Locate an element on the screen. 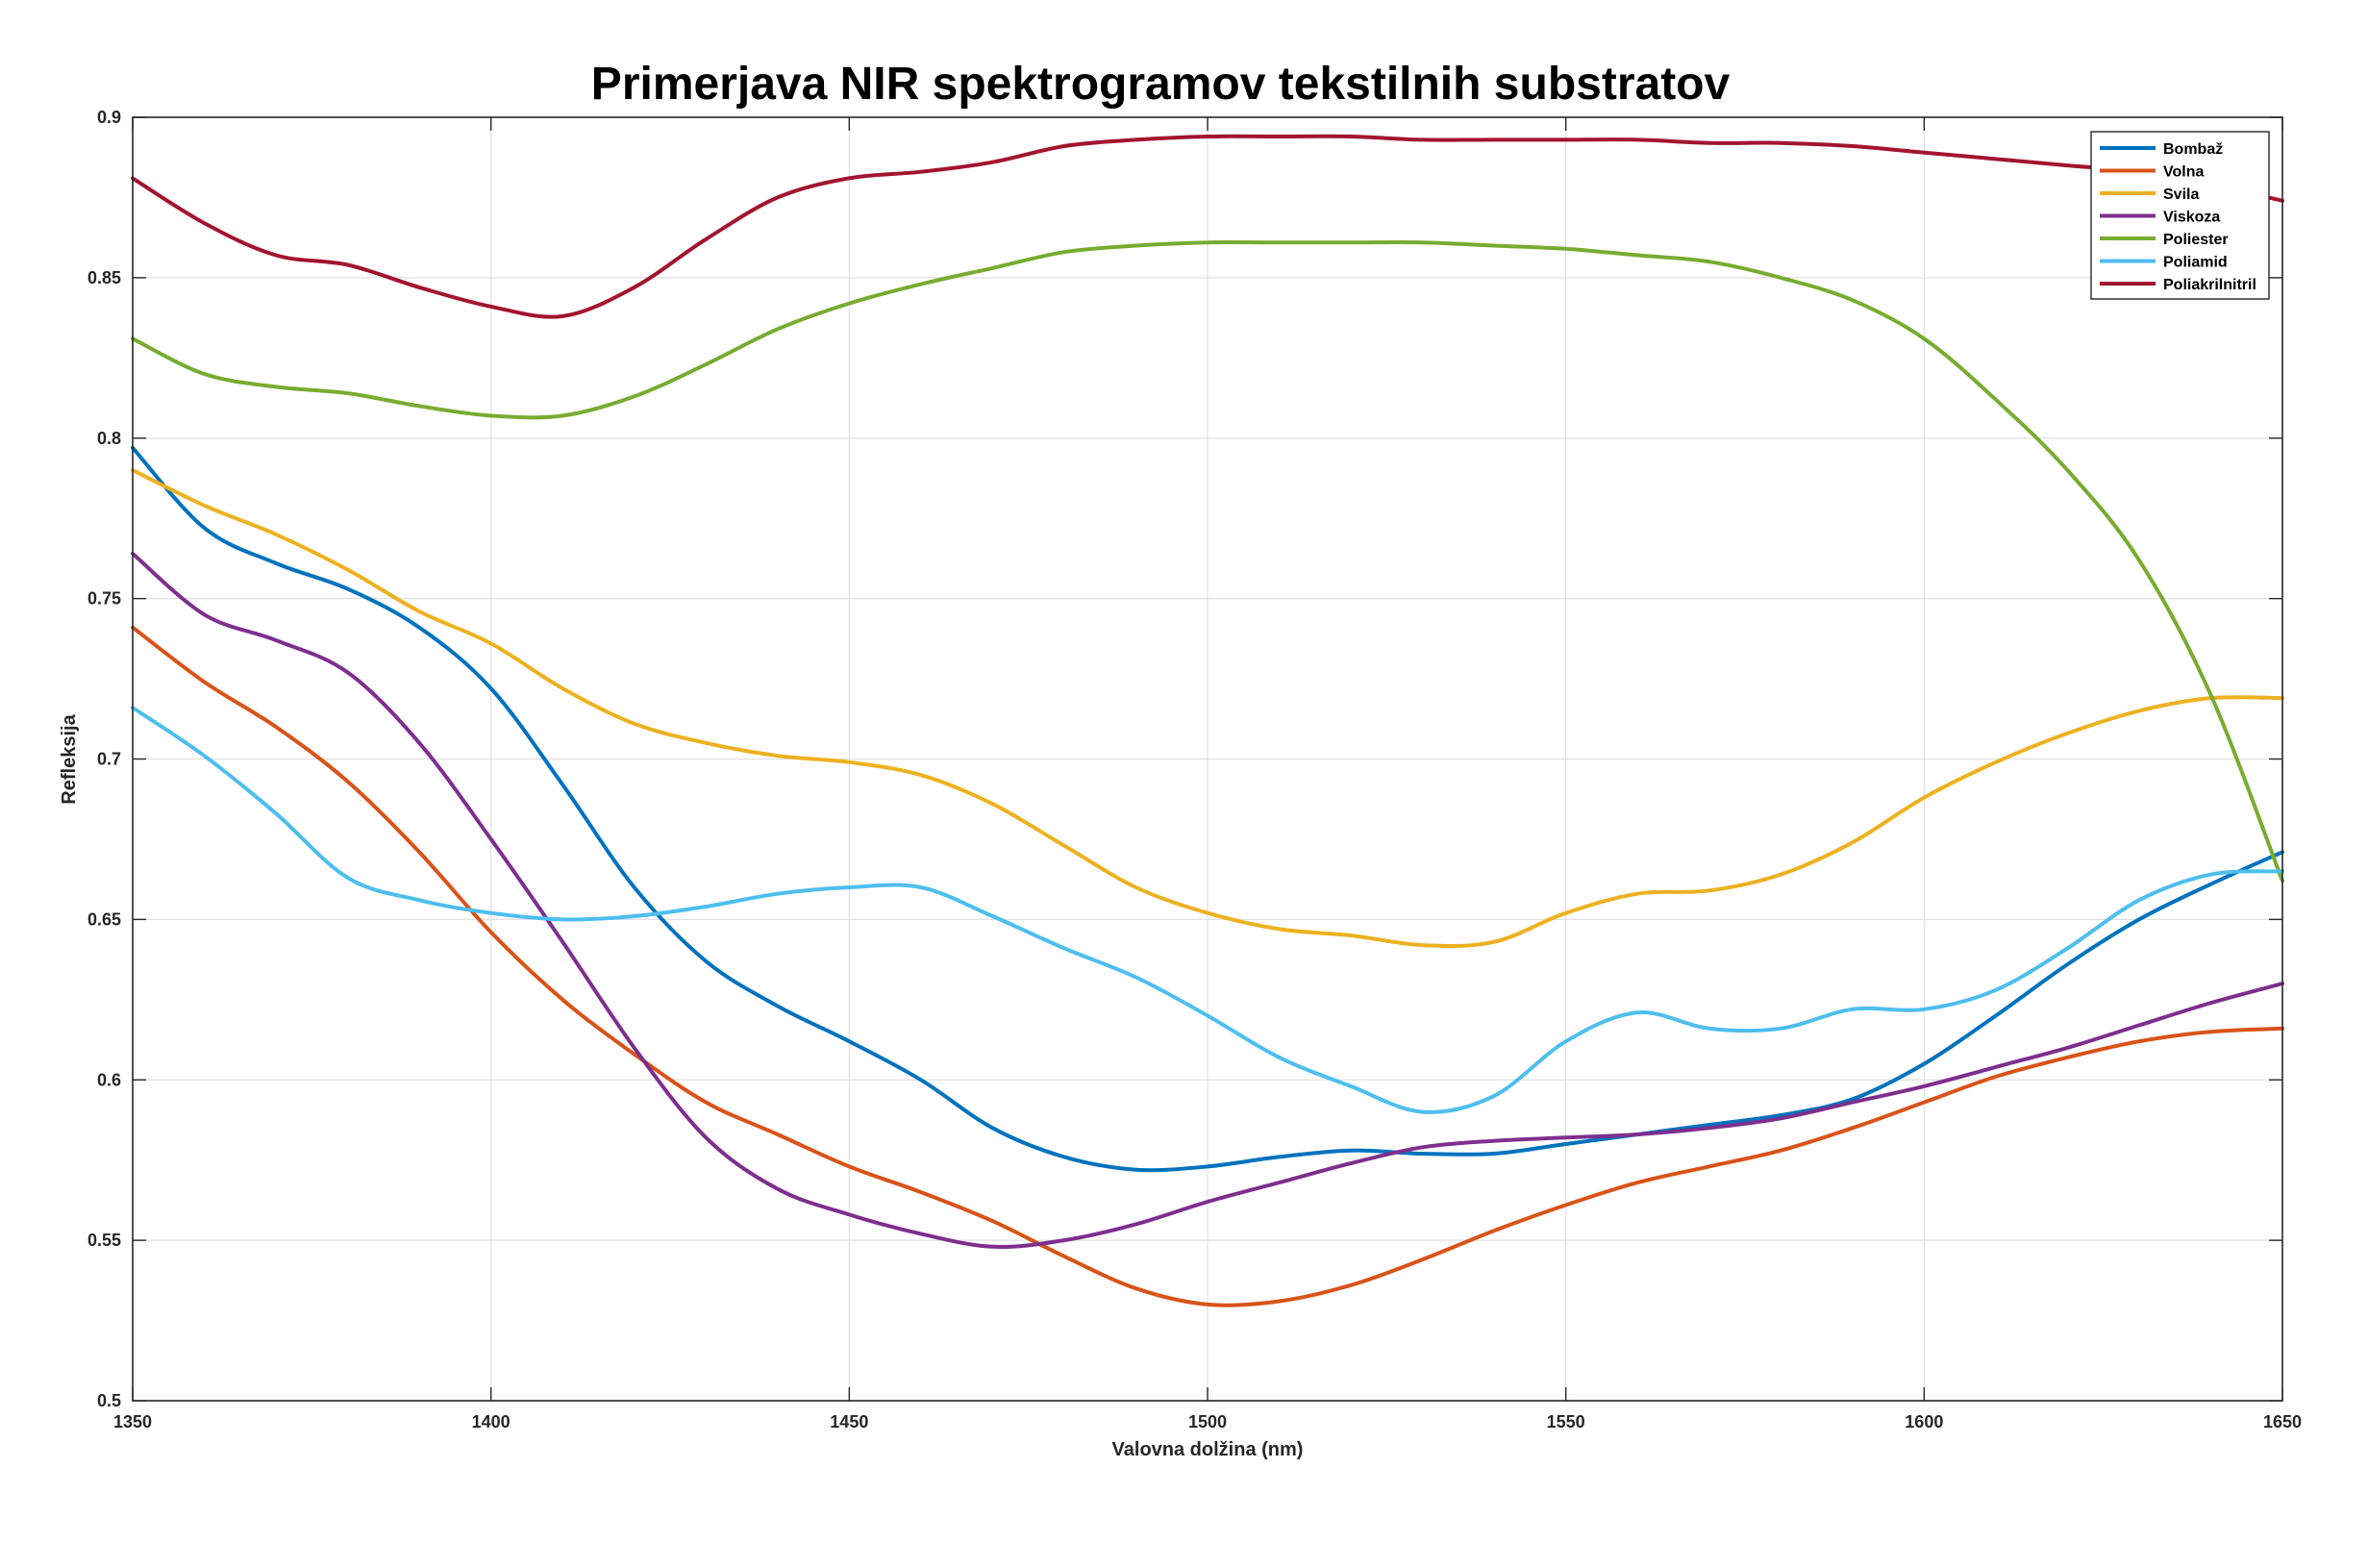  y-axis-label: Refleksija is located at coordinates (69, 758).